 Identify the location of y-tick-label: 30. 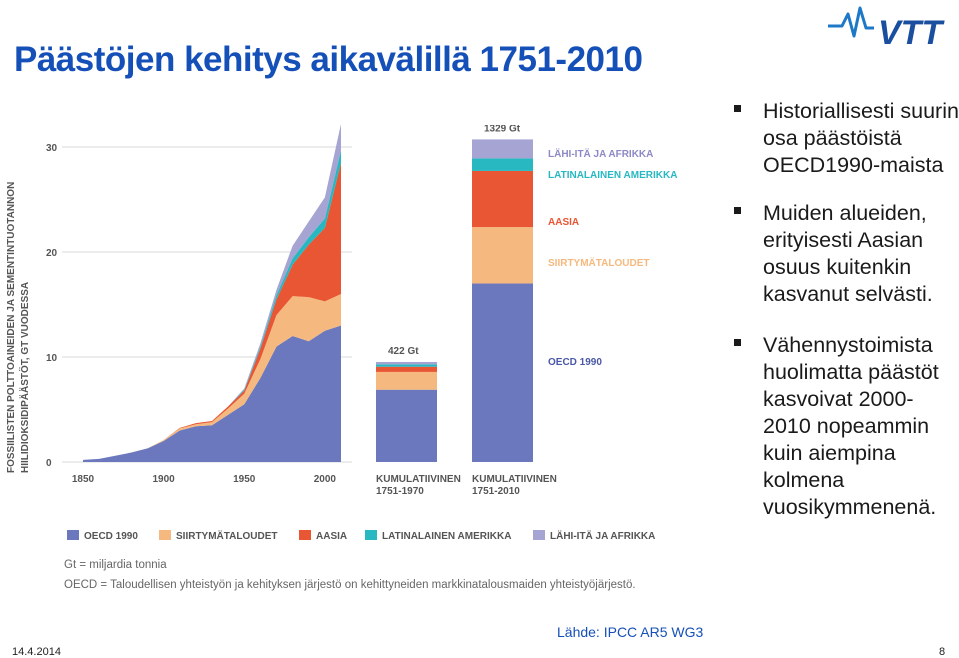
(52, 148).